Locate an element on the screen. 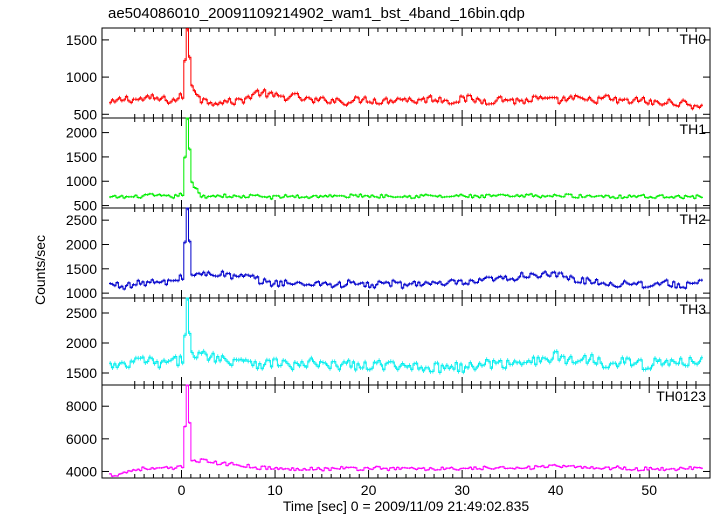 The width and height of the screenshot is (717, 516). y-tick-label: 6000 is located at coordinates (81, 439).